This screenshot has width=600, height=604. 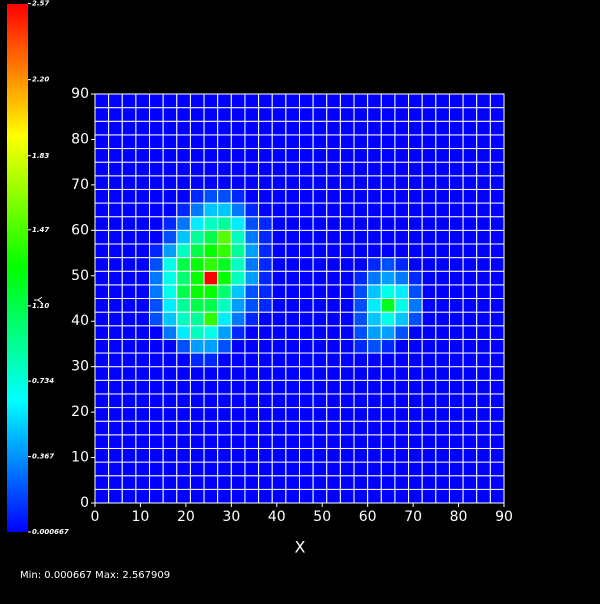 I want to click on x-tick-label: 20, so click(x=186, y=517).